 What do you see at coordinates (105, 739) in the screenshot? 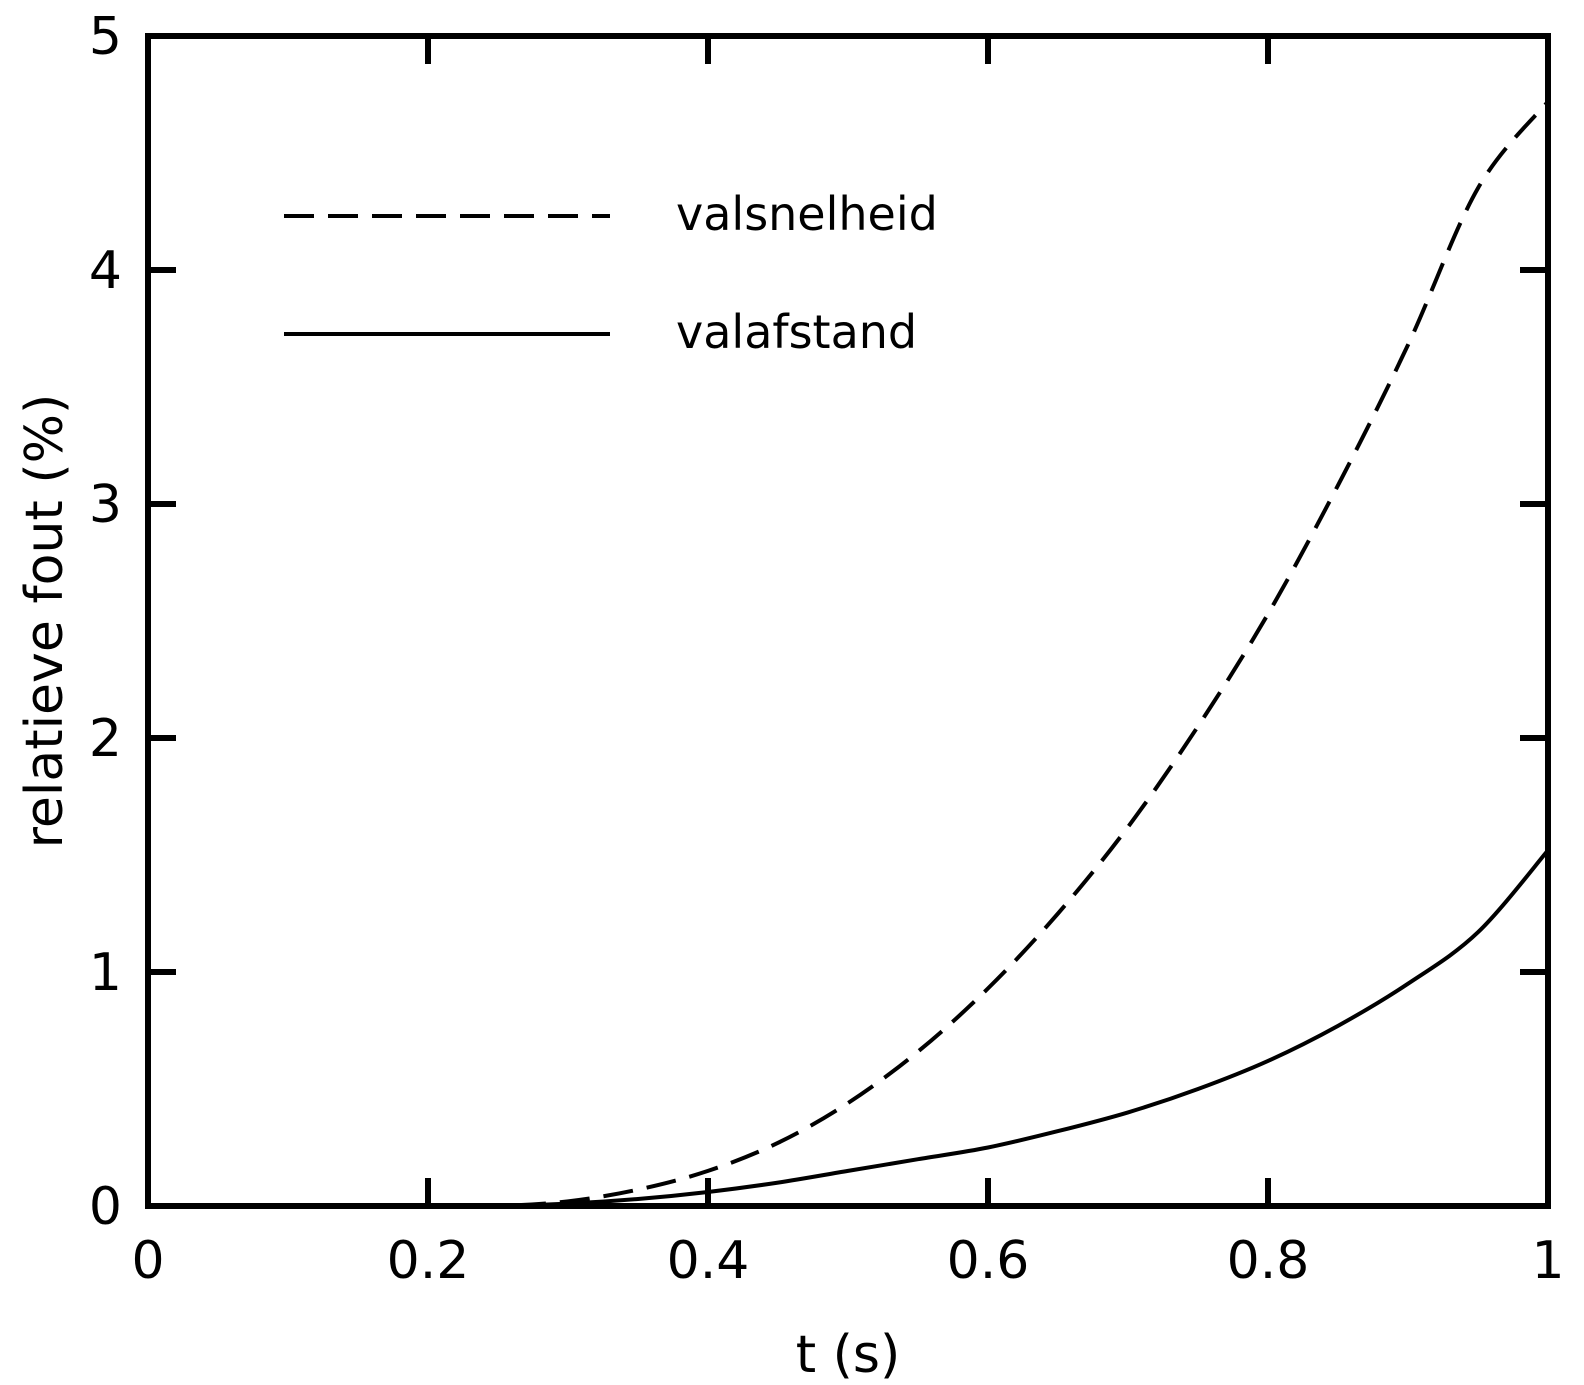
I see `y-tick-label: 2` at bounding box center [105, 739].